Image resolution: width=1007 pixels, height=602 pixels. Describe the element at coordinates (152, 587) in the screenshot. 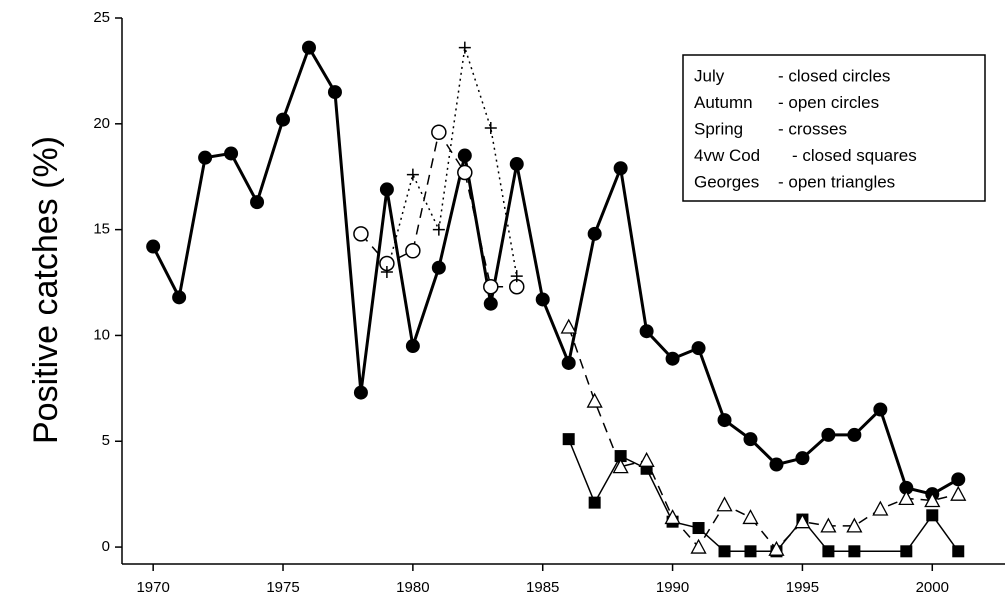

I see `x-tick-label: 1970` at that location.